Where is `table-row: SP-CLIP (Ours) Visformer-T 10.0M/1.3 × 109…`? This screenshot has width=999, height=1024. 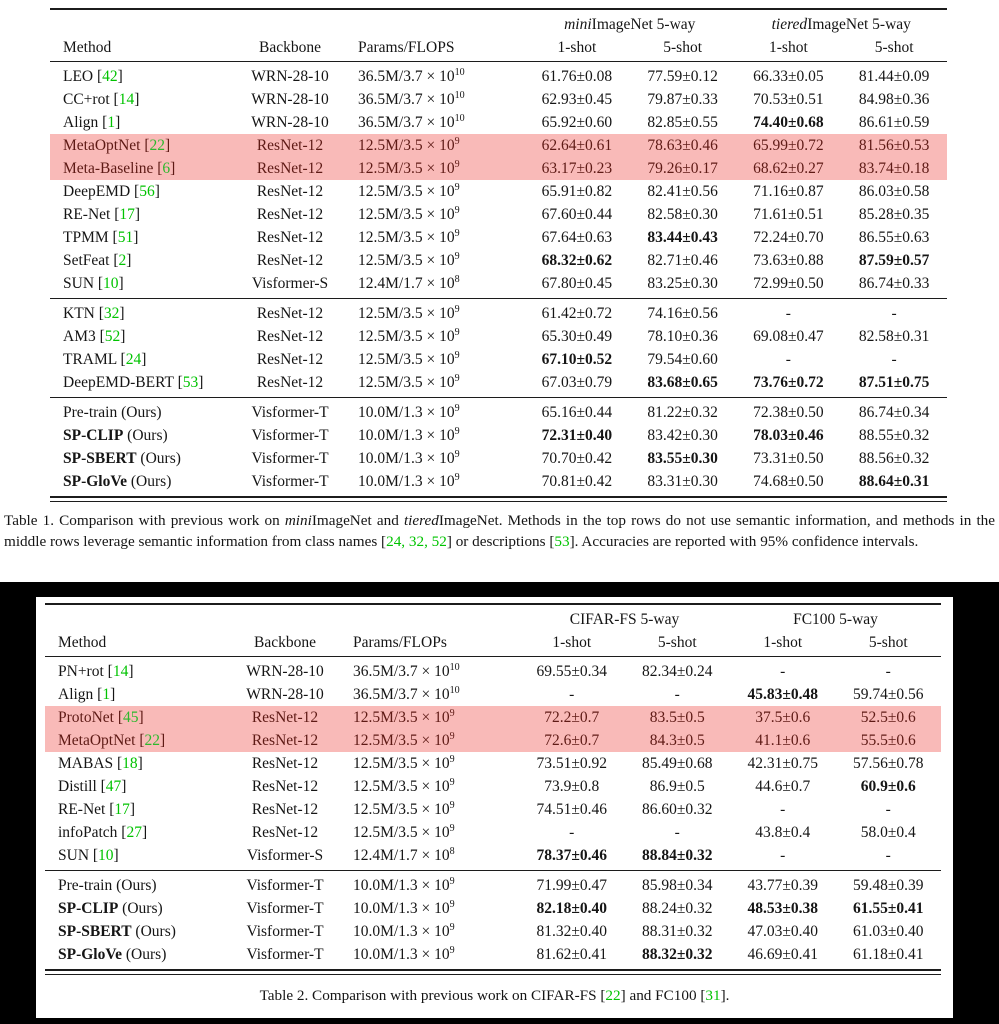 table-row: SP-CLIP (Ours) Visformer-T 10.0M/1.3 × 109… is located at coordinates (498, 435).